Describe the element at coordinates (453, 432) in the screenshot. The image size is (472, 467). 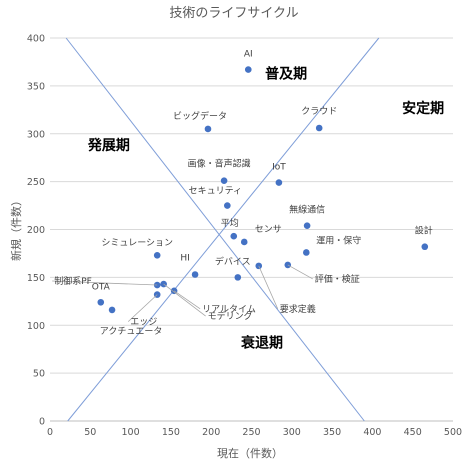
I see `x-tick-label: 500` at that location.